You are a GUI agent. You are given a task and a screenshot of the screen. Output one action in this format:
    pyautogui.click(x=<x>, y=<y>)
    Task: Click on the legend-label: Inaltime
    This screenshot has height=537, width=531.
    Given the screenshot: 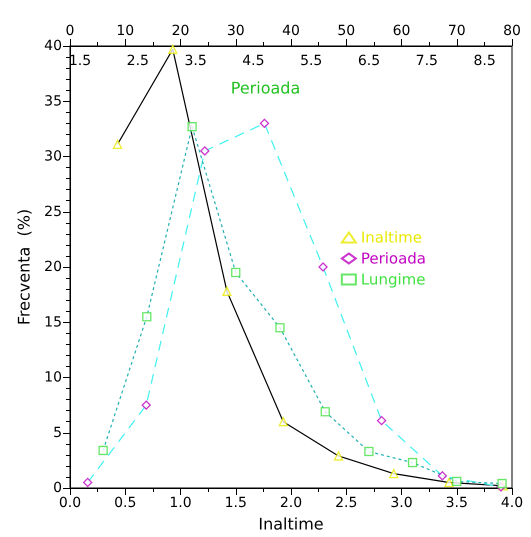 What is the action you would take?
    pyautogui.click(x=391, y=237)
    